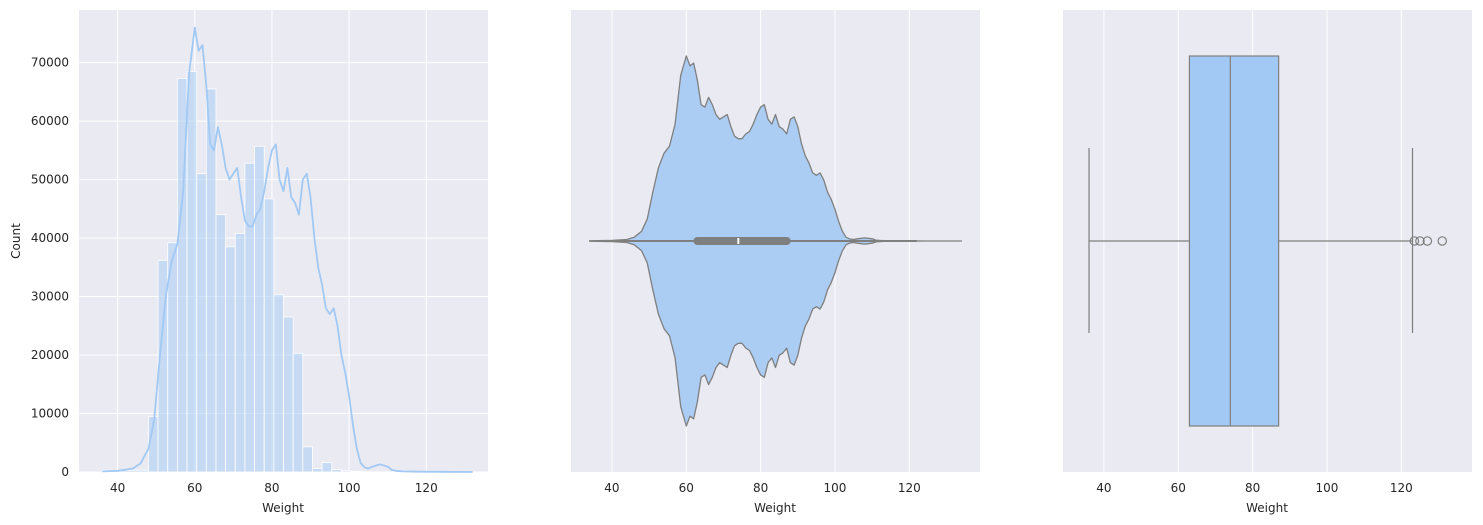 The width and height of the screenshot is (1483, 525). Describe the element at coordinates (50, 355) in the screenshot. I see `histogram-y-tick-label: 20000` at that location.